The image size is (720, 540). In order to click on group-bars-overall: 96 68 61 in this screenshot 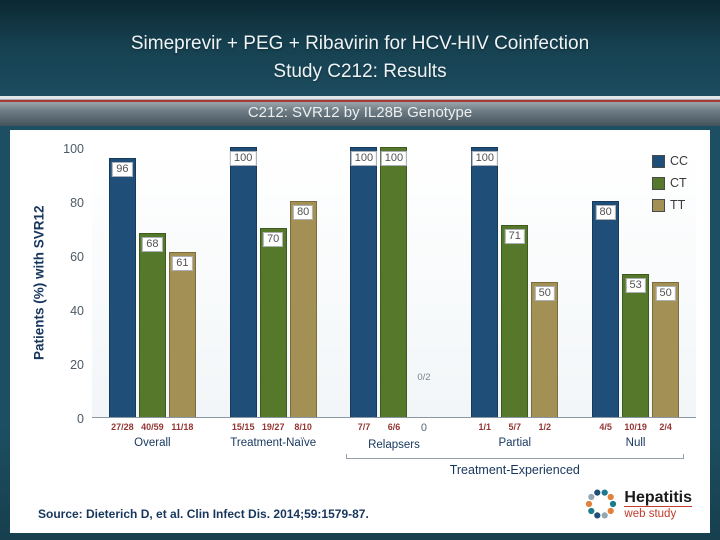, I will do `click(152, 283)`.